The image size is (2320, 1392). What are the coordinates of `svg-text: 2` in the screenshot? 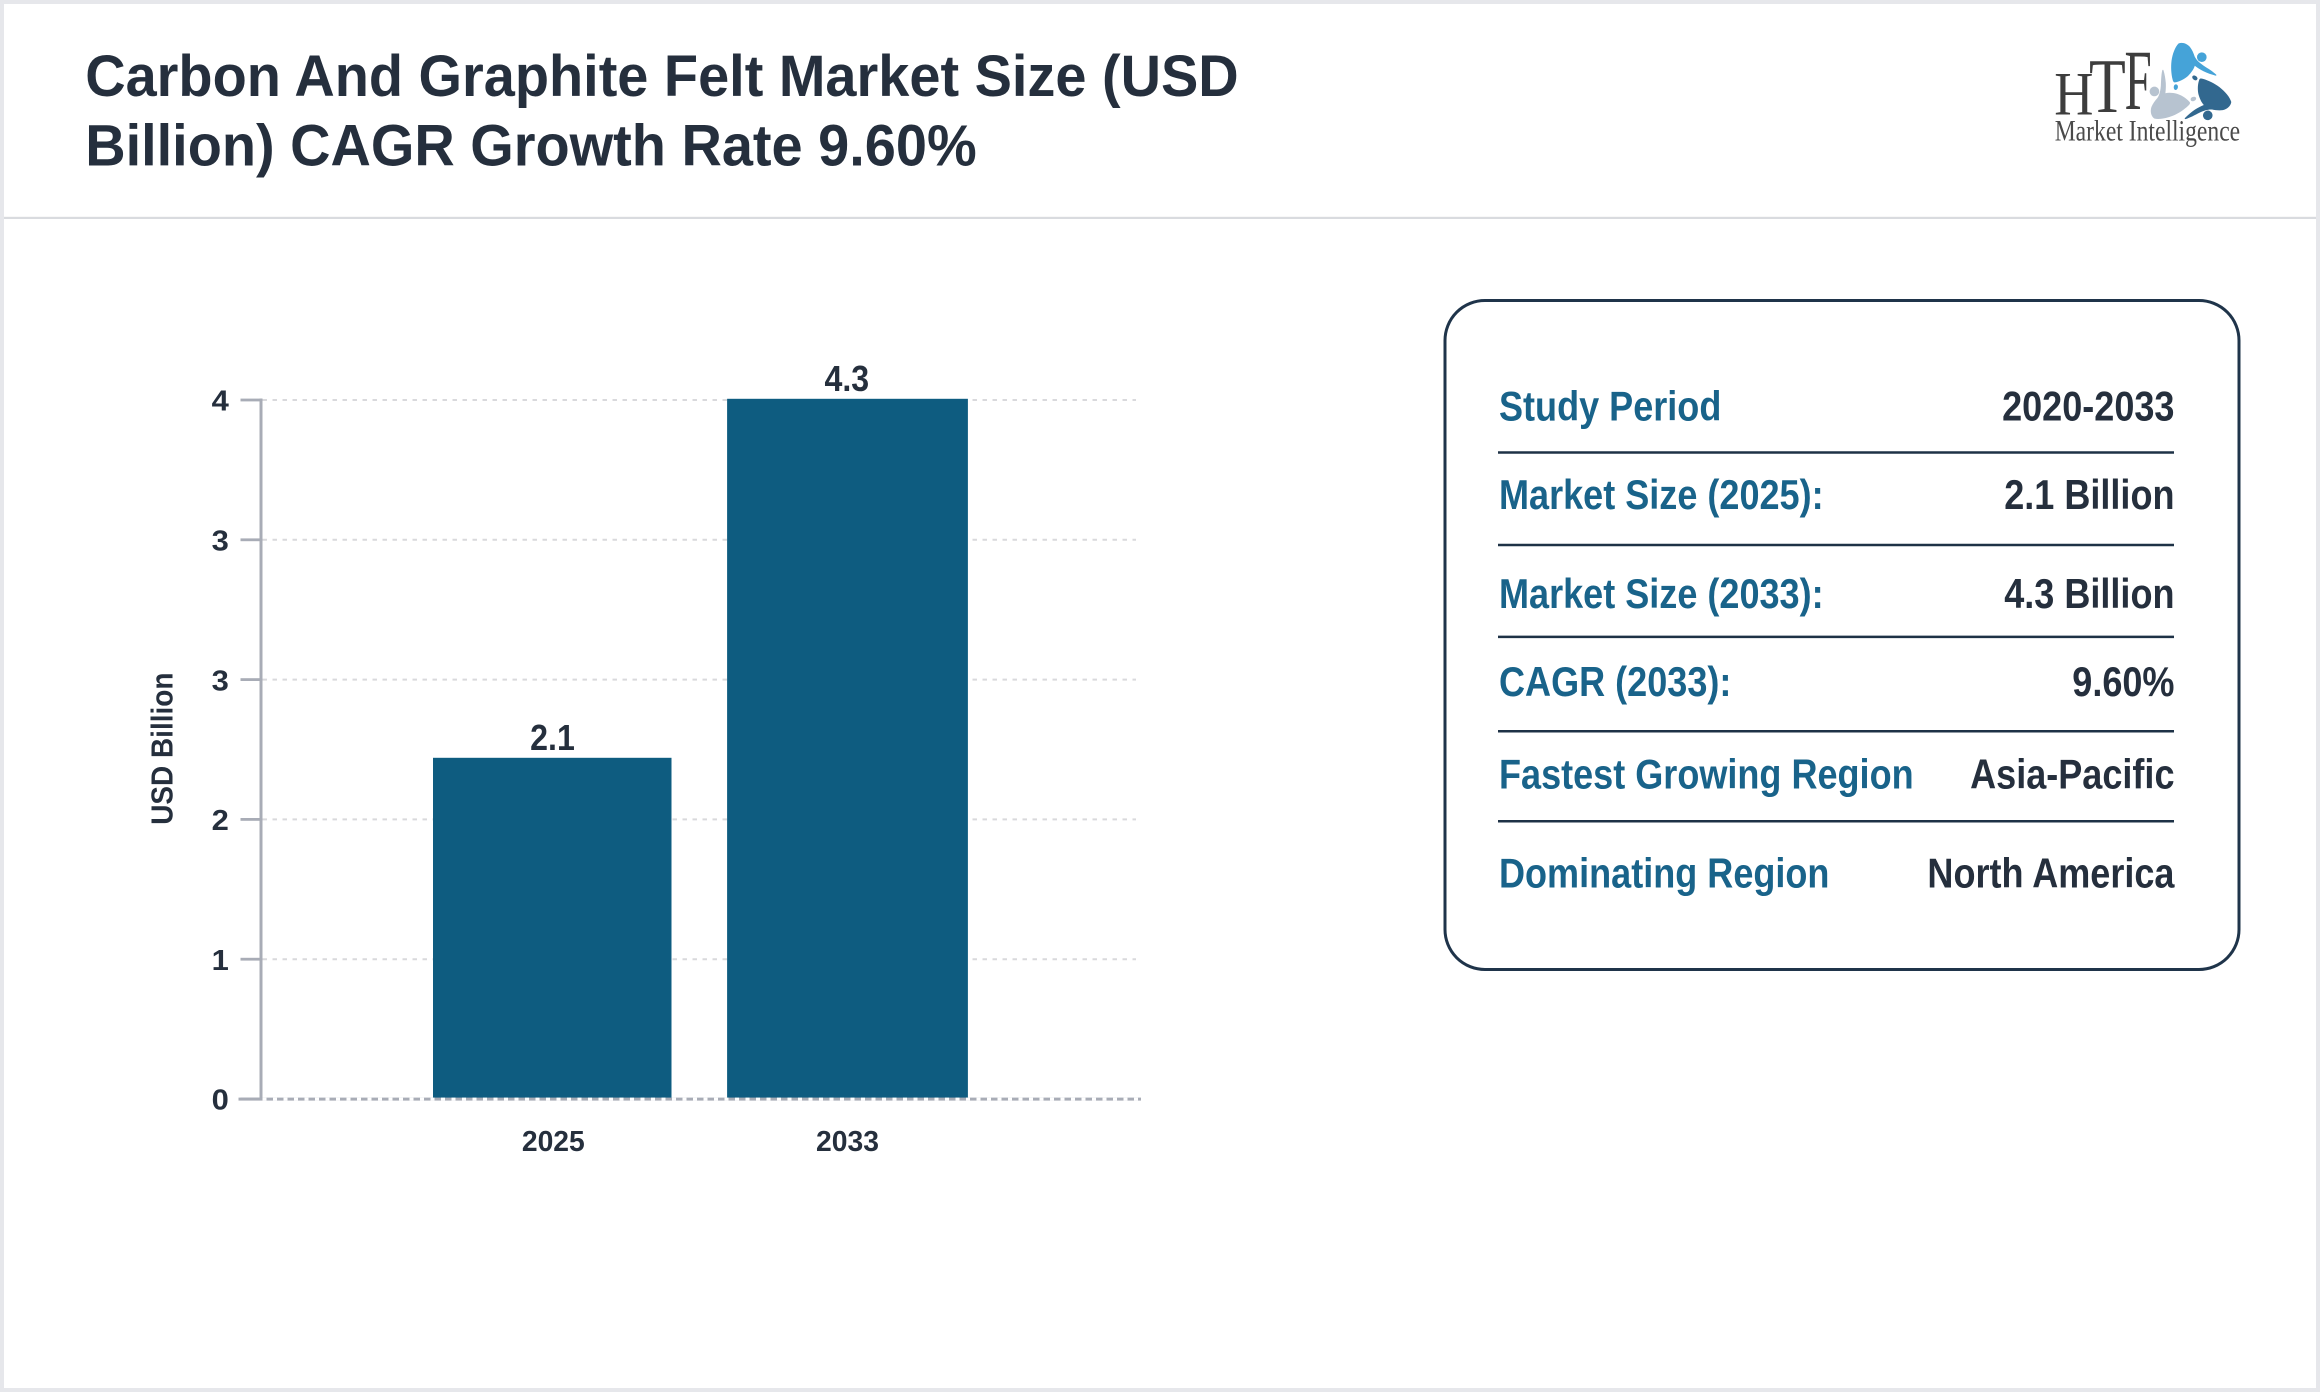 It's located at (220, 821).